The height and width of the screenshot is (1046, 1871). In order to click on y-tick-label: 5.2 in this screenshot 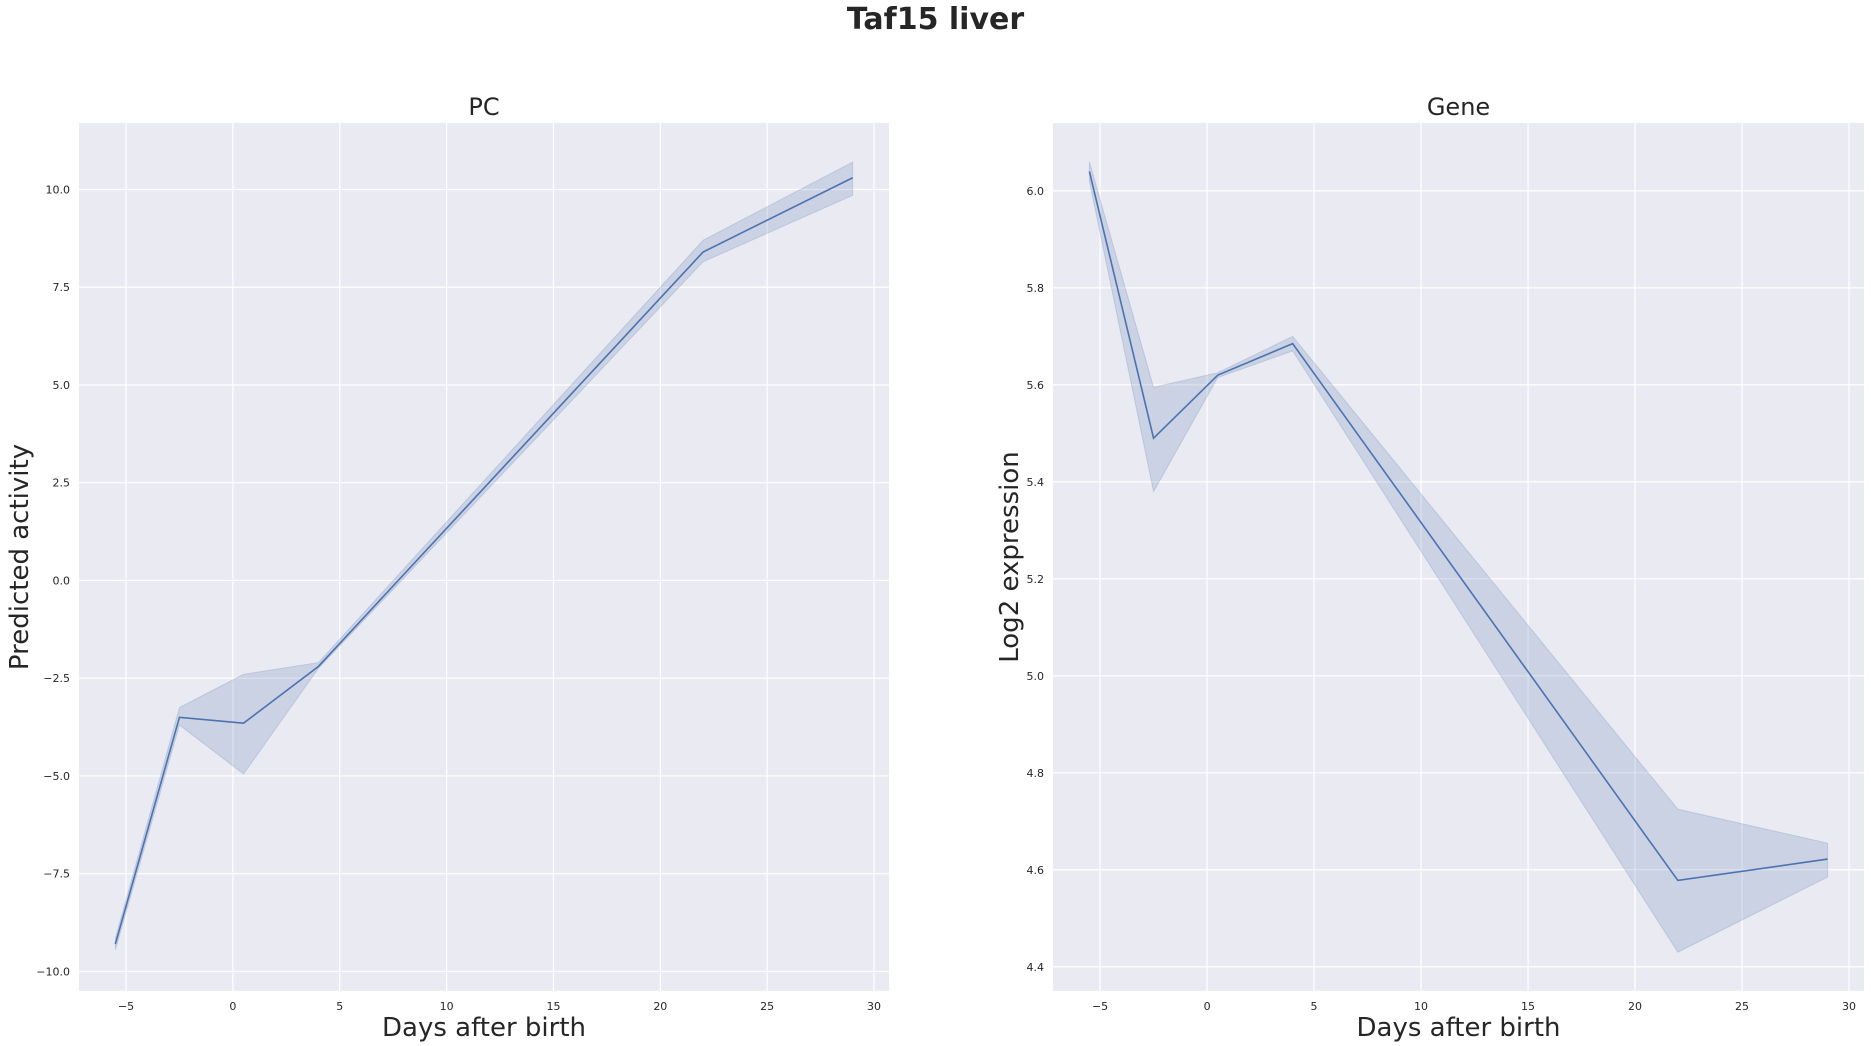, I will do `click(1036, 579)`.